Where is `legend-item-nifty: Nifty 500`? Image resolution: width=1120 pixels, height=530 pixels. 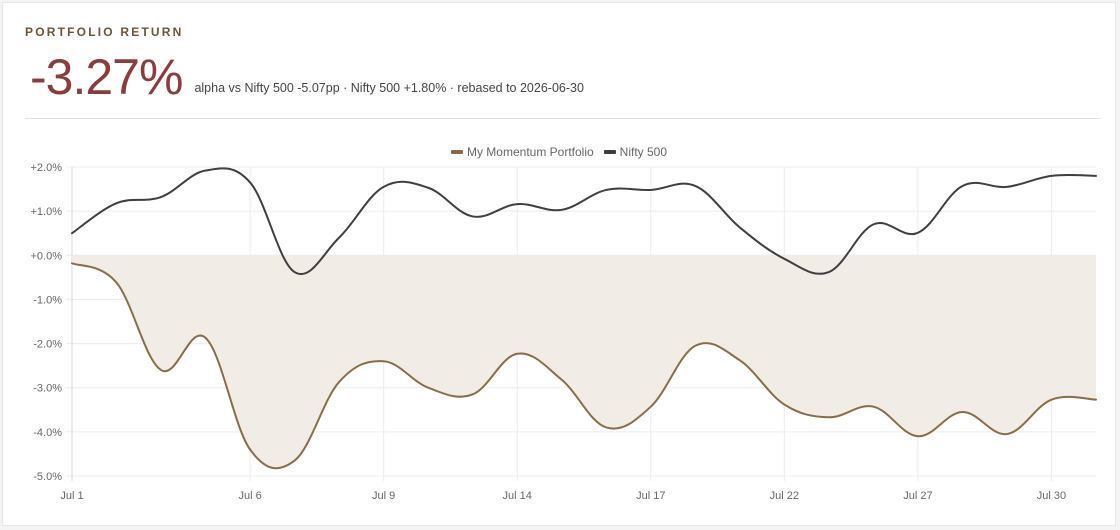 legend-item-nifty: Nifty 500 is located at coordinates (635, 152).